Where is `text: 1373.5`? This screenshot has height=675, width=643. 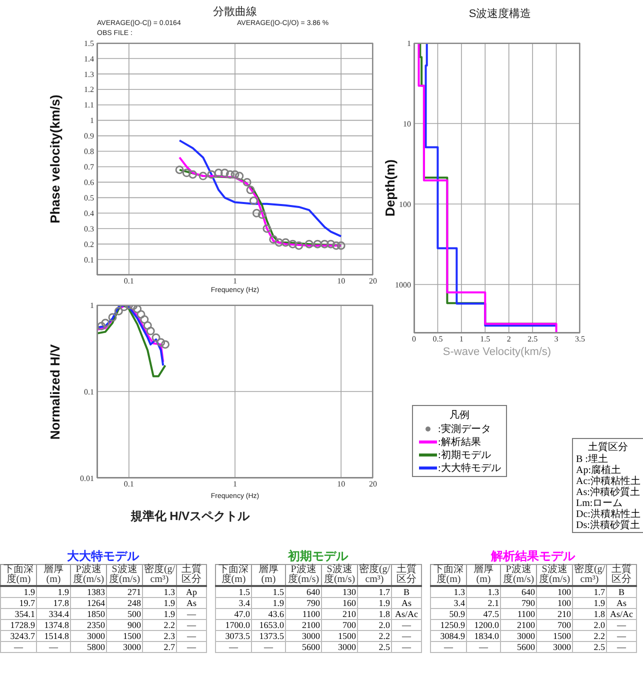
text: 1373.5 is located at coordinates (271, 636).